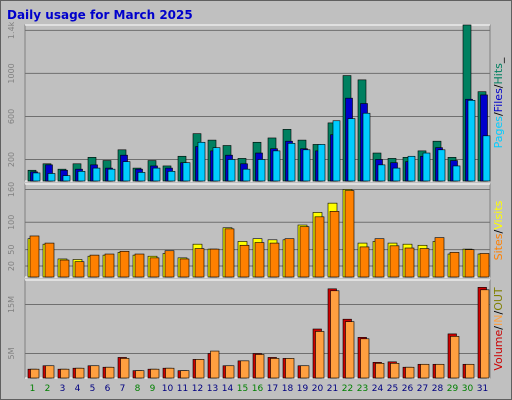 The height and width of the screenshot is (400, 512). I want to click on legend-item: Hits, so click(498, 74).